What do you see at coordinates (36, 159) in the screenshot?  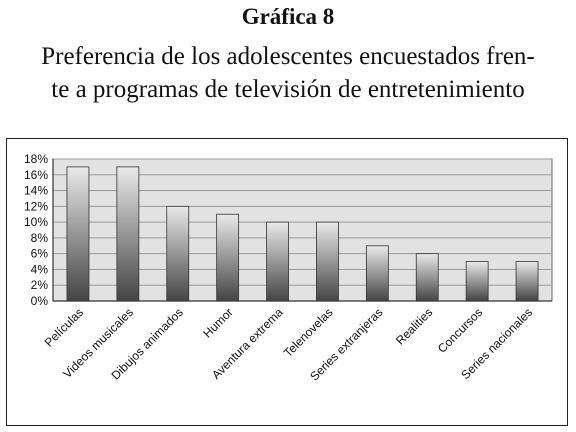 I see `y-tick-label: 18%` at bounding box center [36, 159].